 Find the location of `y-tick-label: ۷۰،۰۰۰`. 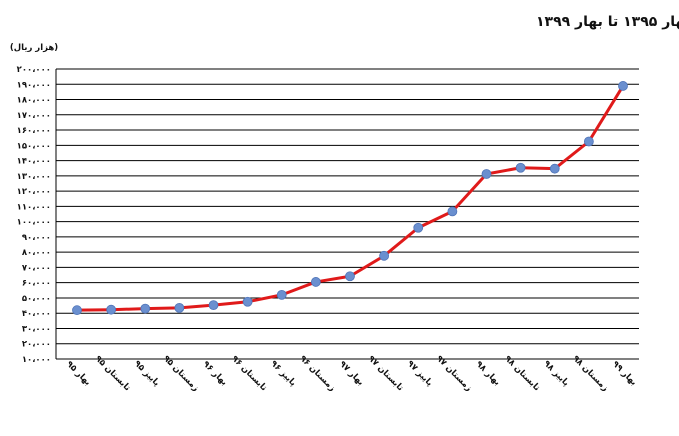

y-tick-label: ۷۰،۰۰۰ is located at coordinates (36, 268).